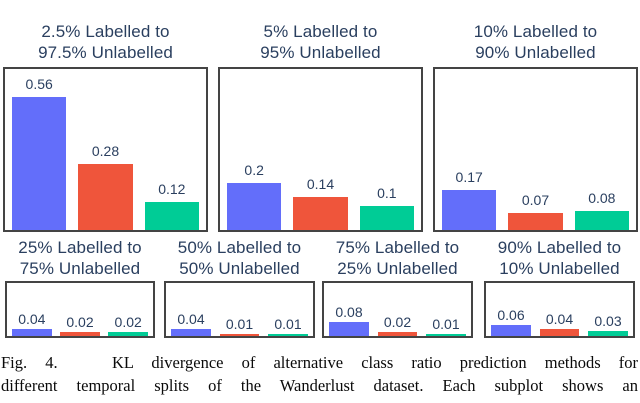  I want to click on subplot-title-line1: 10% Labelled to, so click(535, 31).